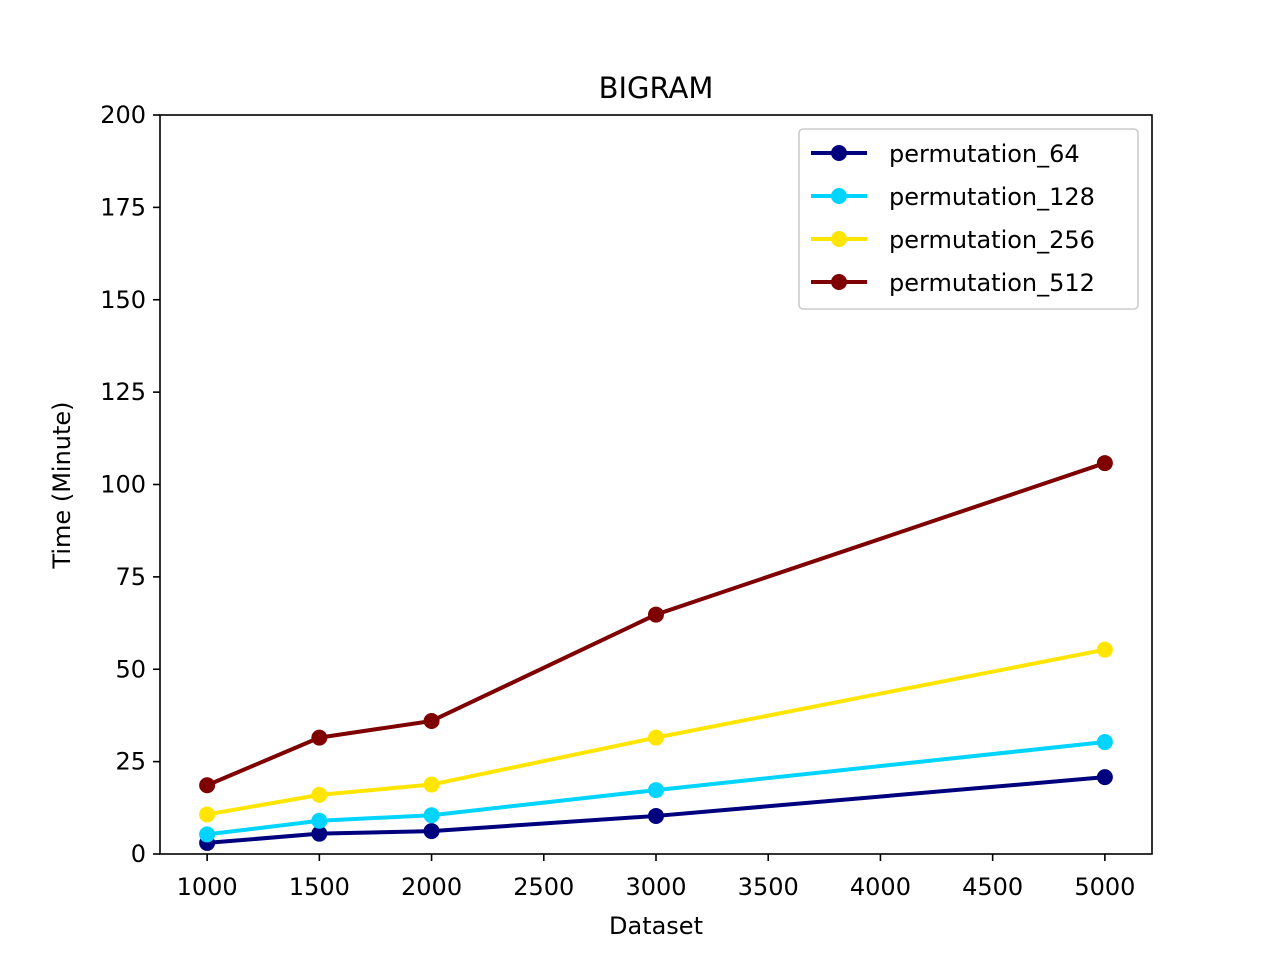 The image size is (1280, 960). I want to click on x-tick-label: 2000, so click(431, 887).